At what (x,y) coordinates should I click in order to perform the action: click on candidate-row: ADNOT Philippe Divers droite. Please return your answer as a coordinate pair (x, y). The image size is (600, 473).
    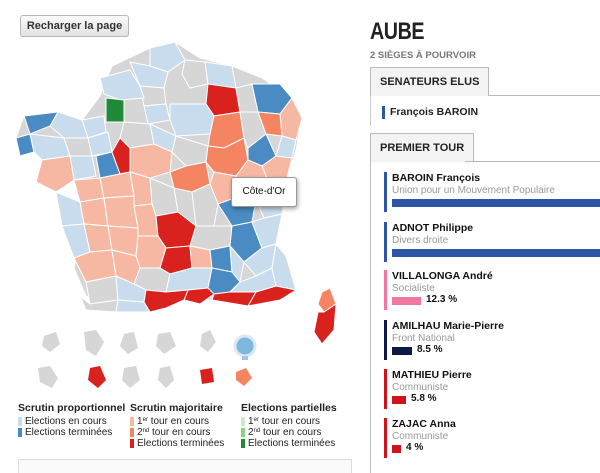
    Looking at the image, I should click on (492, 242).